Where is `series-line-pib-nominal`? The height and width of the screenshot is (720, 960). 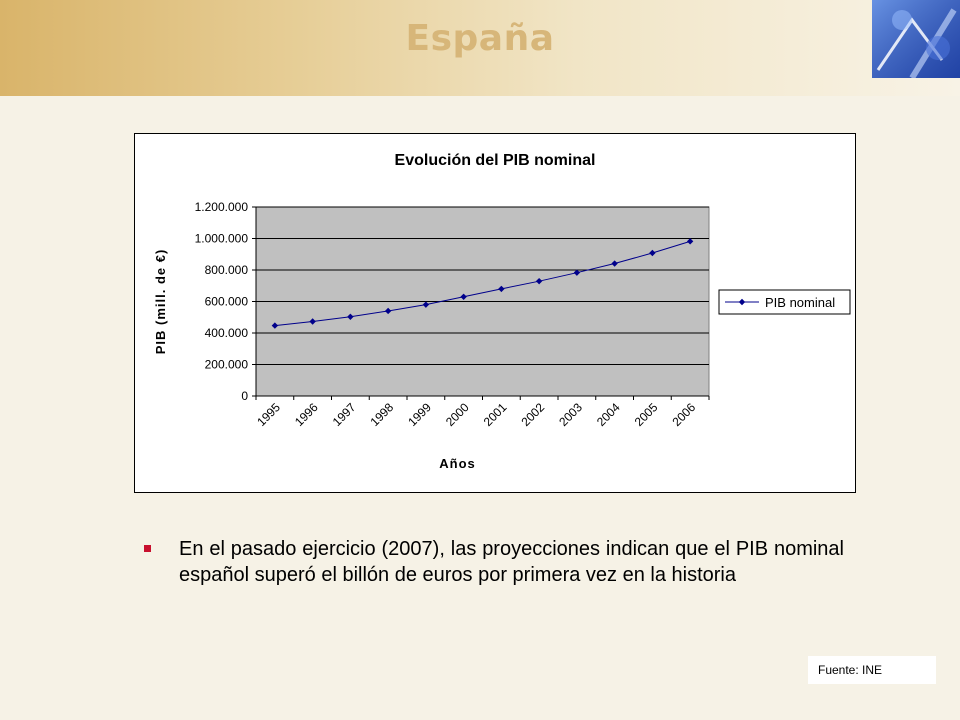
series-line-pib-nominal is located at coordinates (482, 283).